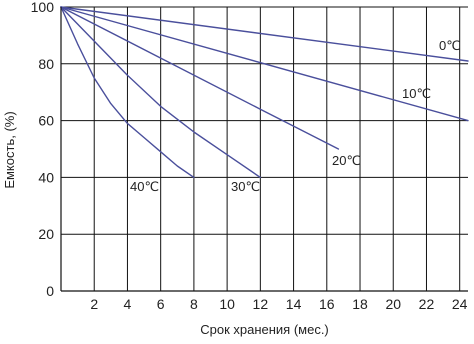 This screenshot has width=474, height=344. I want to click on x-tick-label: 14, so click(294, 304).